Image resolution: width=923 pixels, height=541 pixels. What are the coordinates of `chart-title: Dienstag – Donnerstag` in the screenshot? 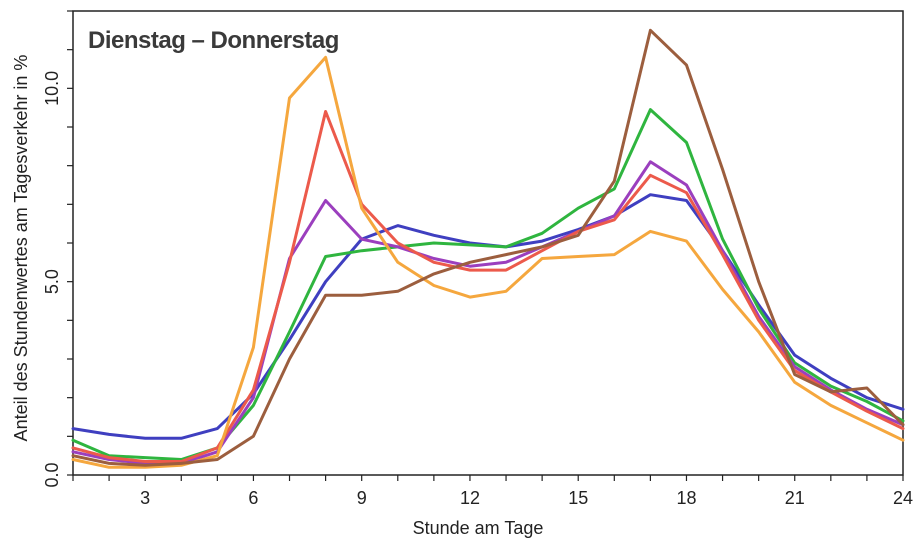 It's located at (213, 40).